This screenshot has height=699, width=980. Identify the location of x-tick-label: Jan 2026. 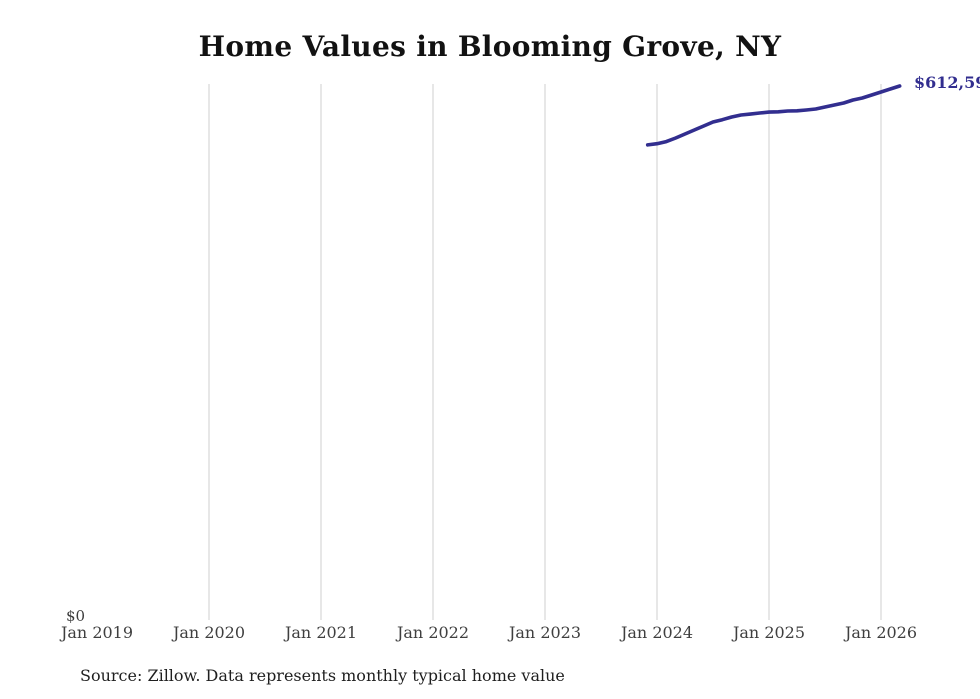
(881, 632).